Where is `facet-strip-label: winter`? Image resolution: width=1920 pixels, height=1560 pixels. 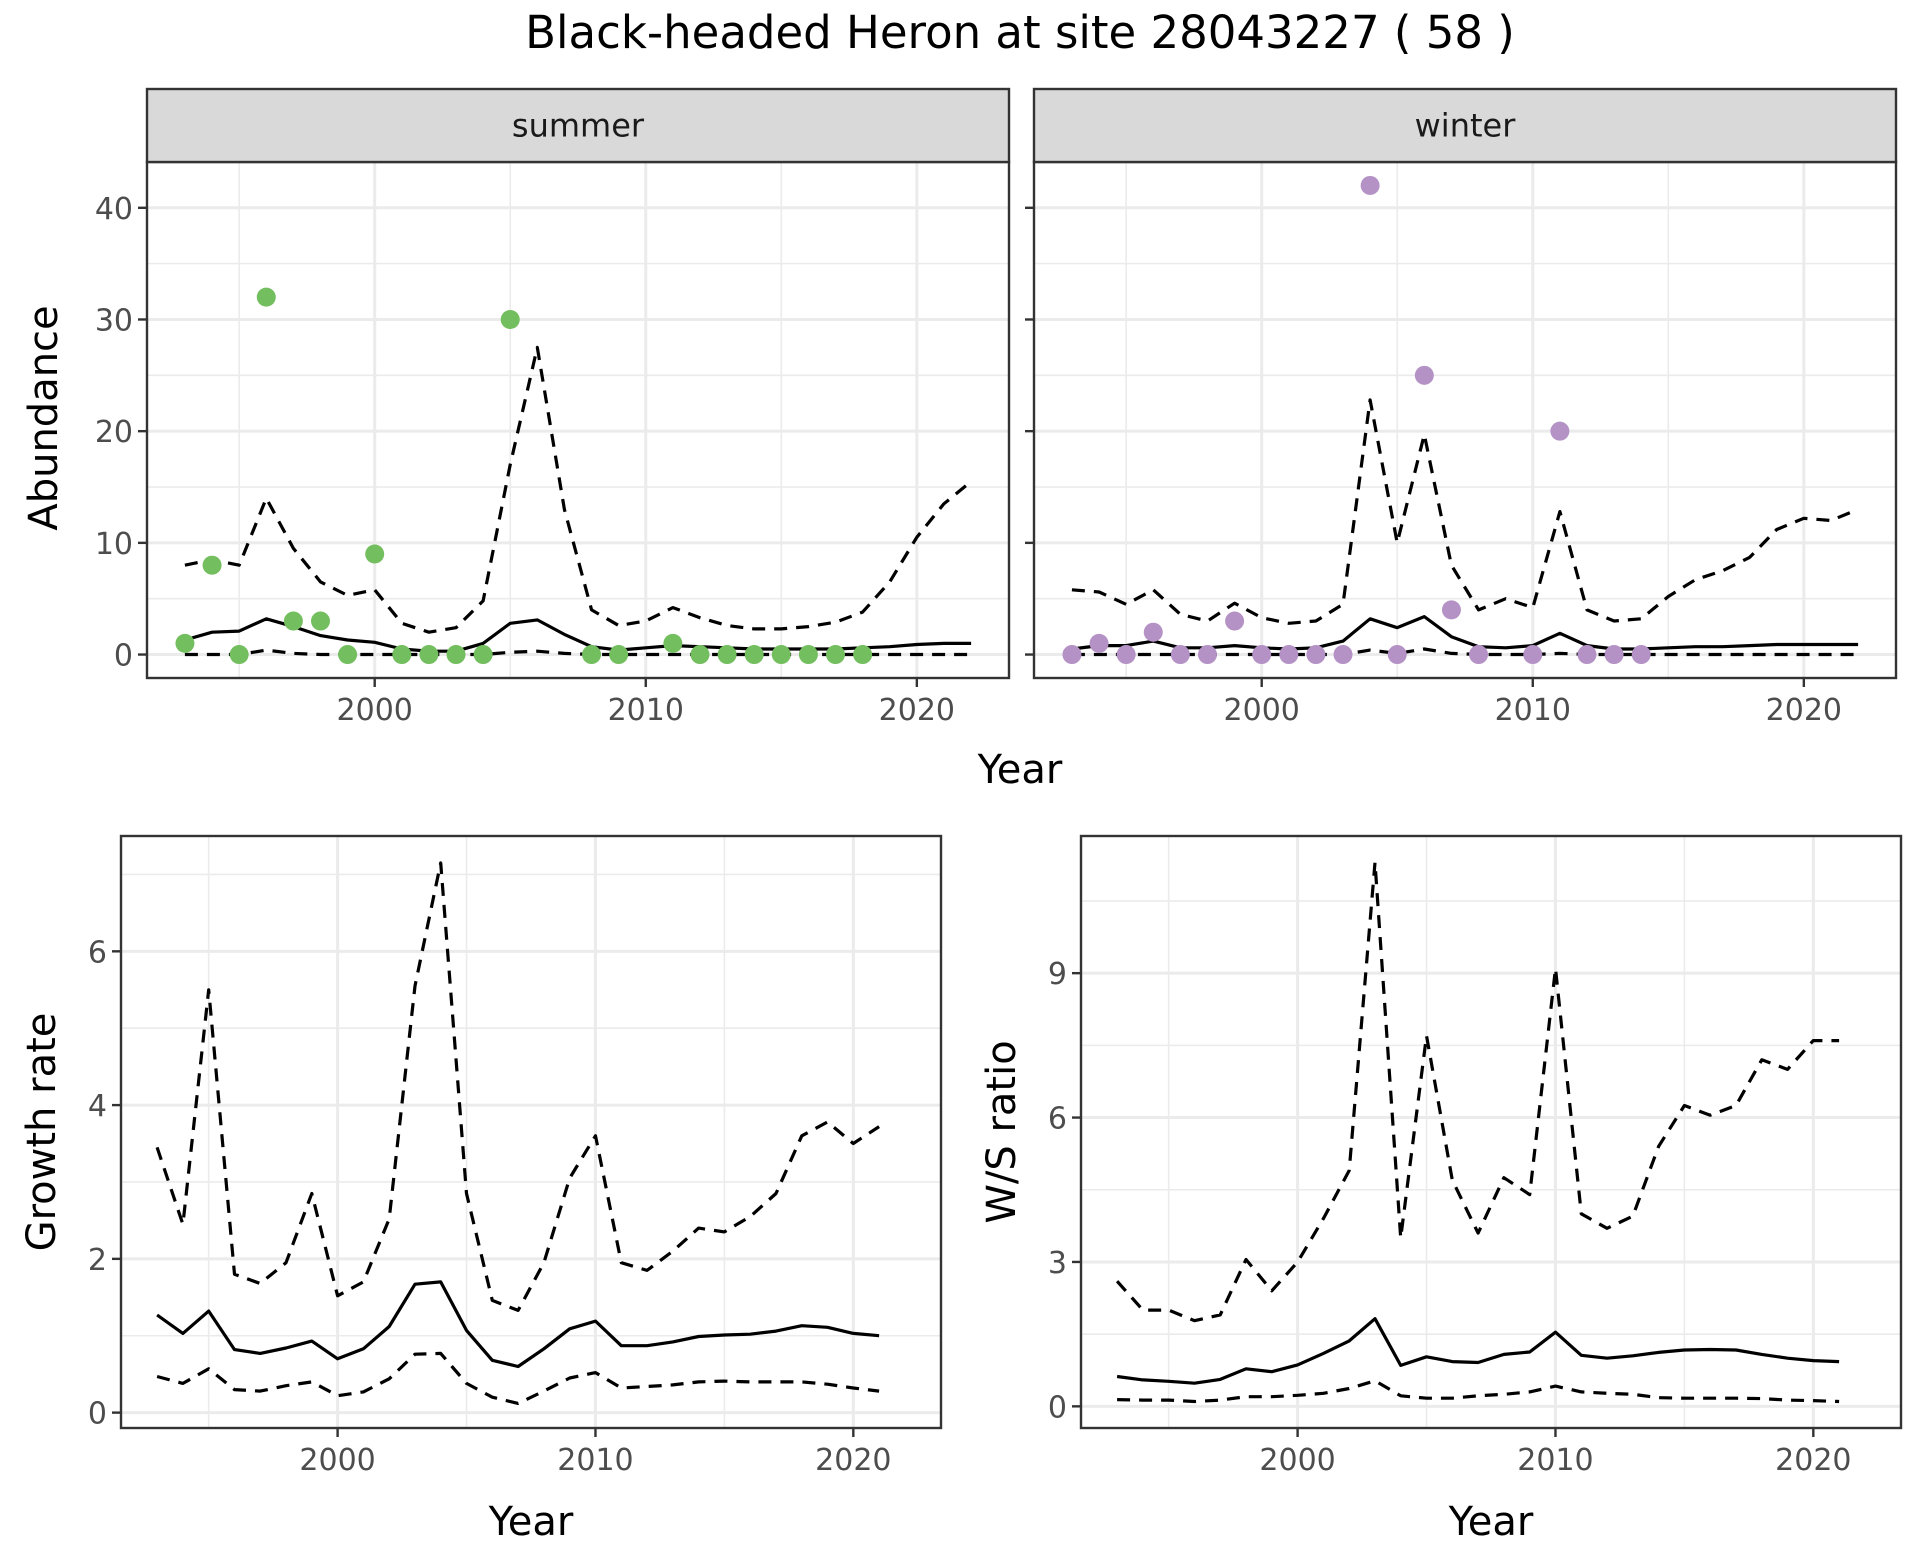
facet-strip-label: winter is located at coordinates (1466, 126).